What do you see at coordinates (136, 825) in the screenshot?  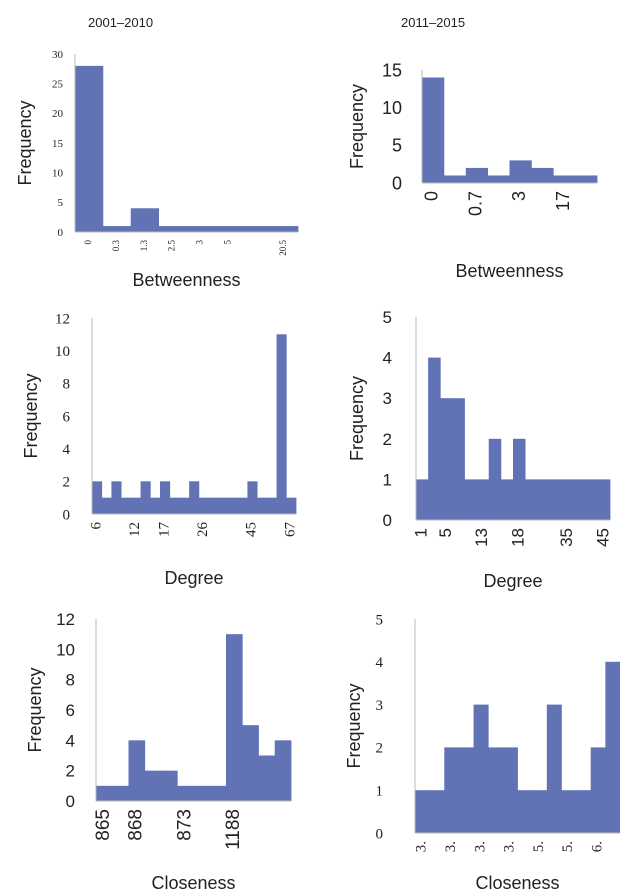 I see `x-tick-label: 868` at bounding box center [136, 825].